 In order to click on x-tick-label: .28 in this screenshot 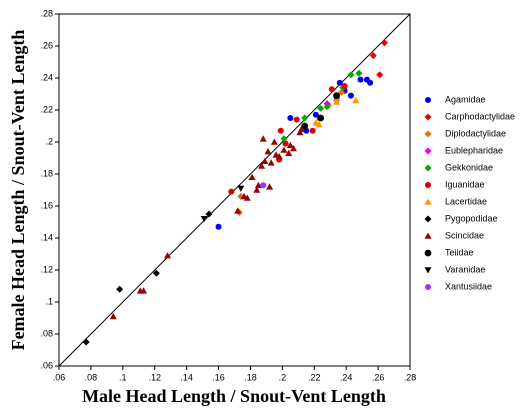, I will do `click(410, 377)`.